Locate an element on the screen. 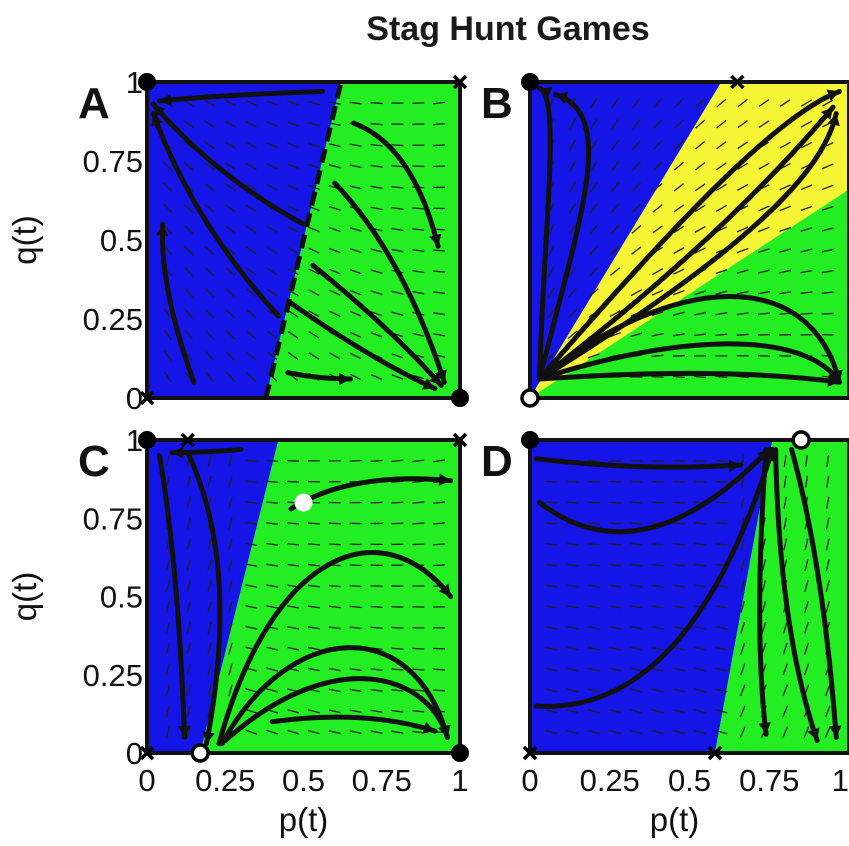 This screenshot has width=849, height=846. figure-title: Stag Hunt Games is located at coordinates (507, 29).